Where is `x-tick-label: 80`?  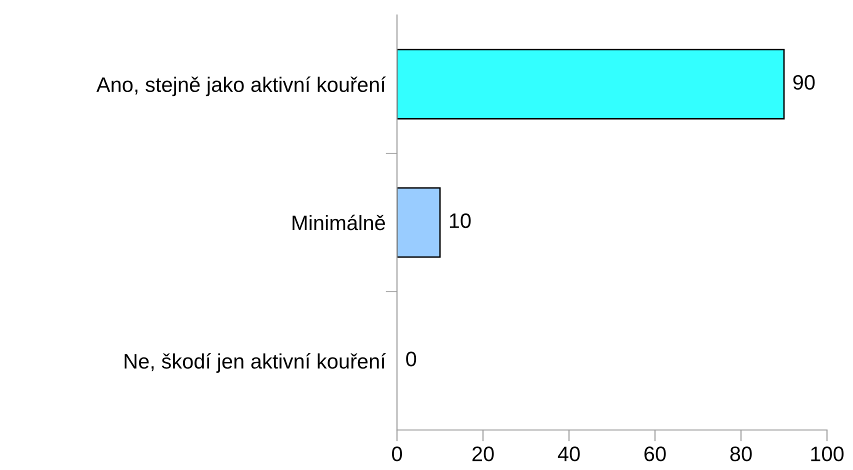 x-tick-label: 80 is located at coordinates (741, 454).